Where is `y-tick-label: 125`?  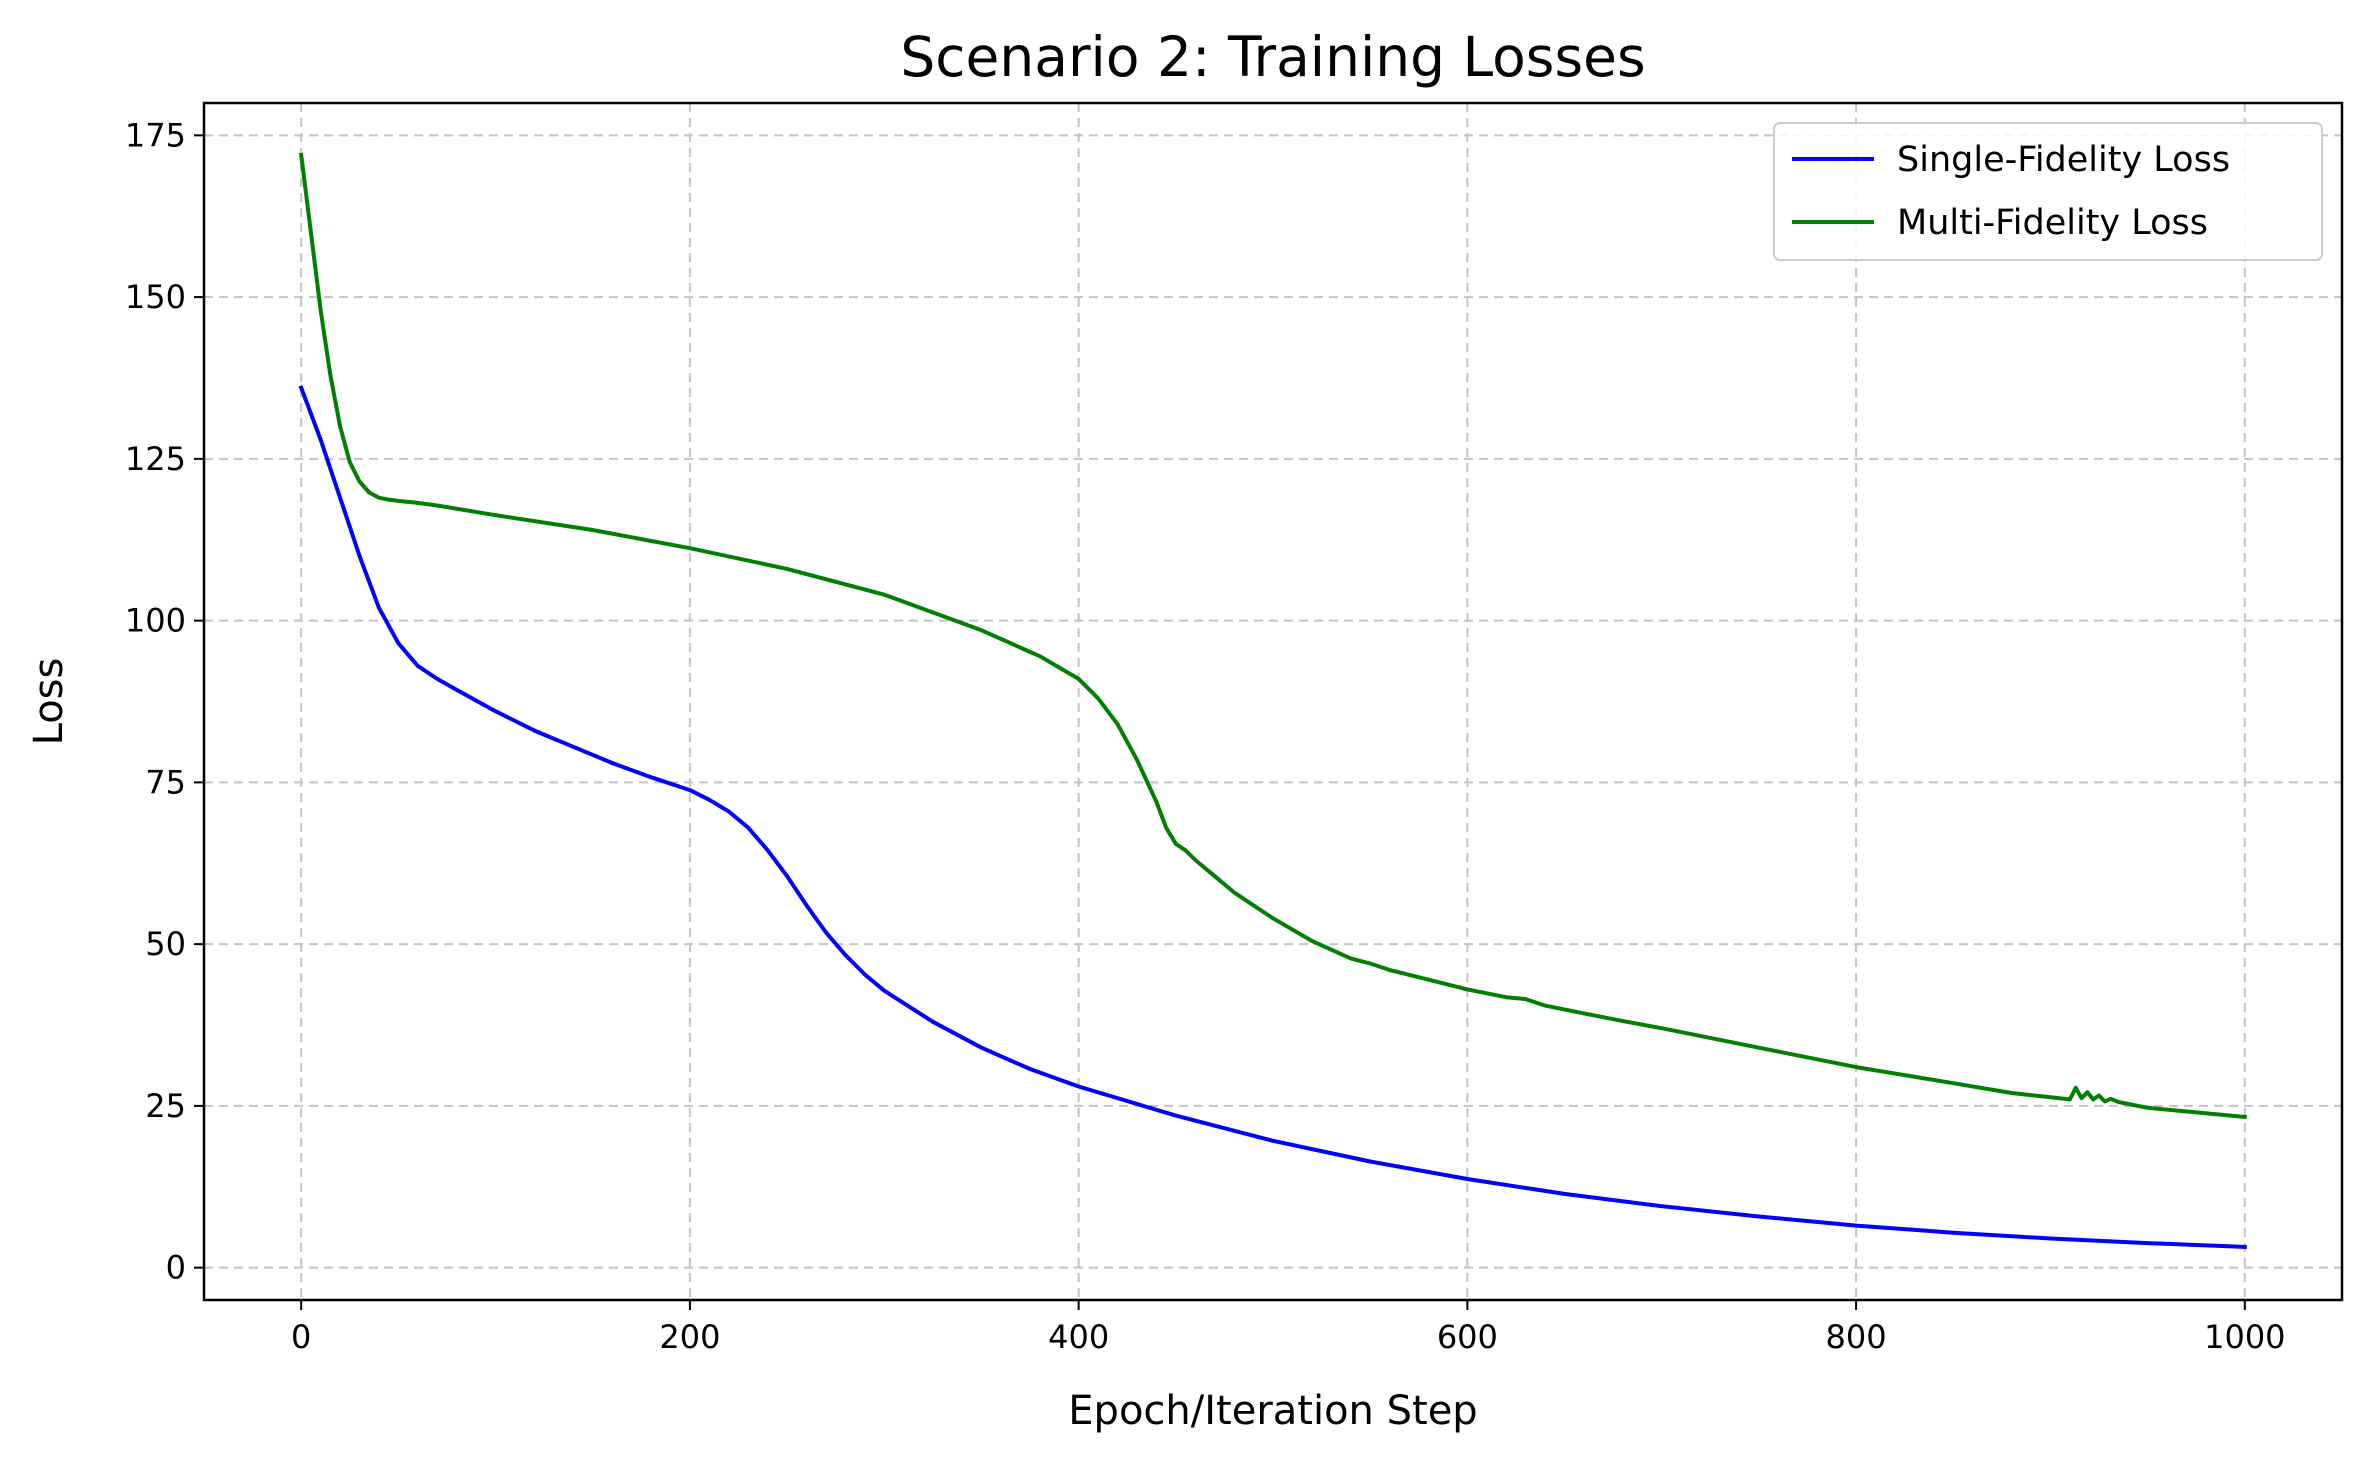 y-tick-label: 125 is located at coordinates (155, 459).